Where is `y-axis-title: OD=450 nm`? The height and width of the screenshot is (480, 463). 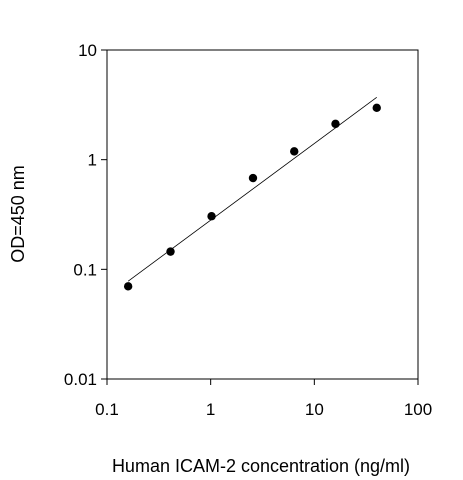 y-axis-title: OD=450 nm is located at coordinates (18, 214).